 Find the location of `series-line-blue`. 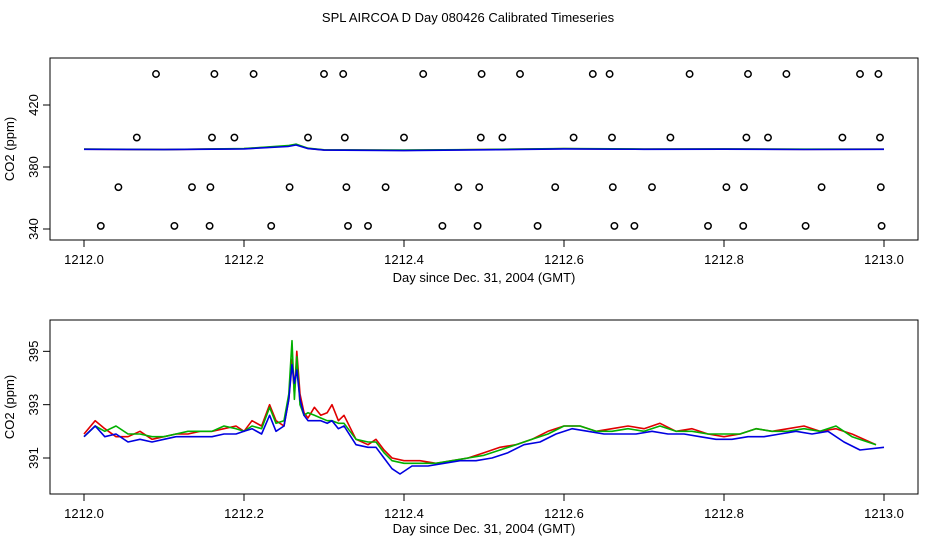

series-line-blue is located at coordinates (484, 148).